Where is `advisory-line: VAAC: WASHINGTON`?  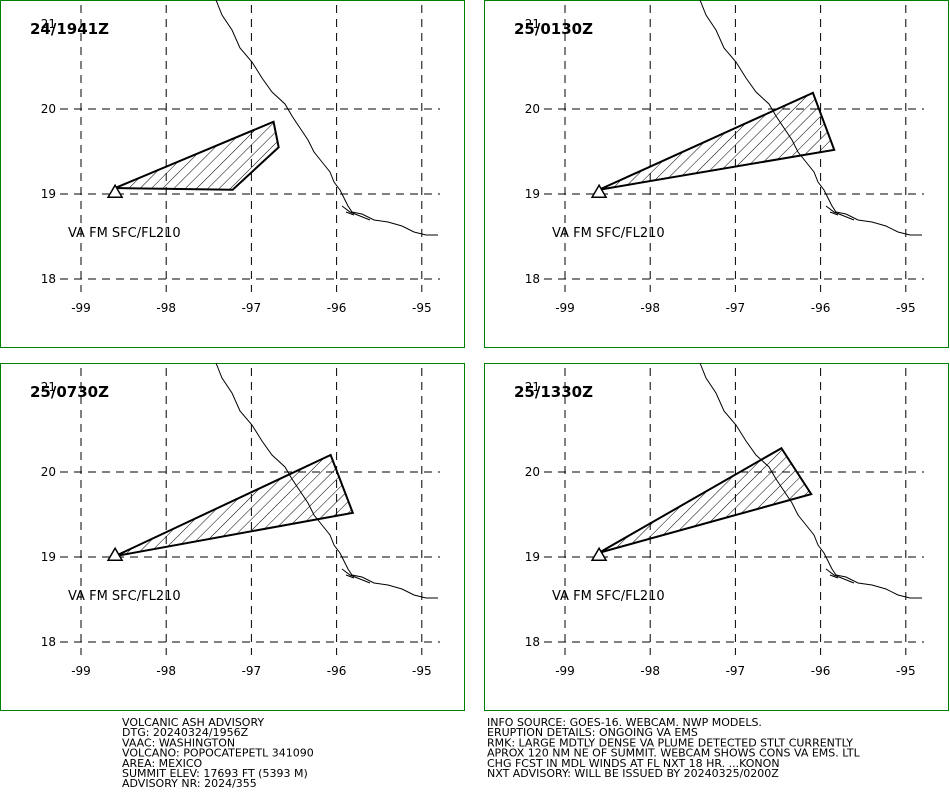
advisory-line: VAAC: WASHINGTON is located at coordinates (178, 742).